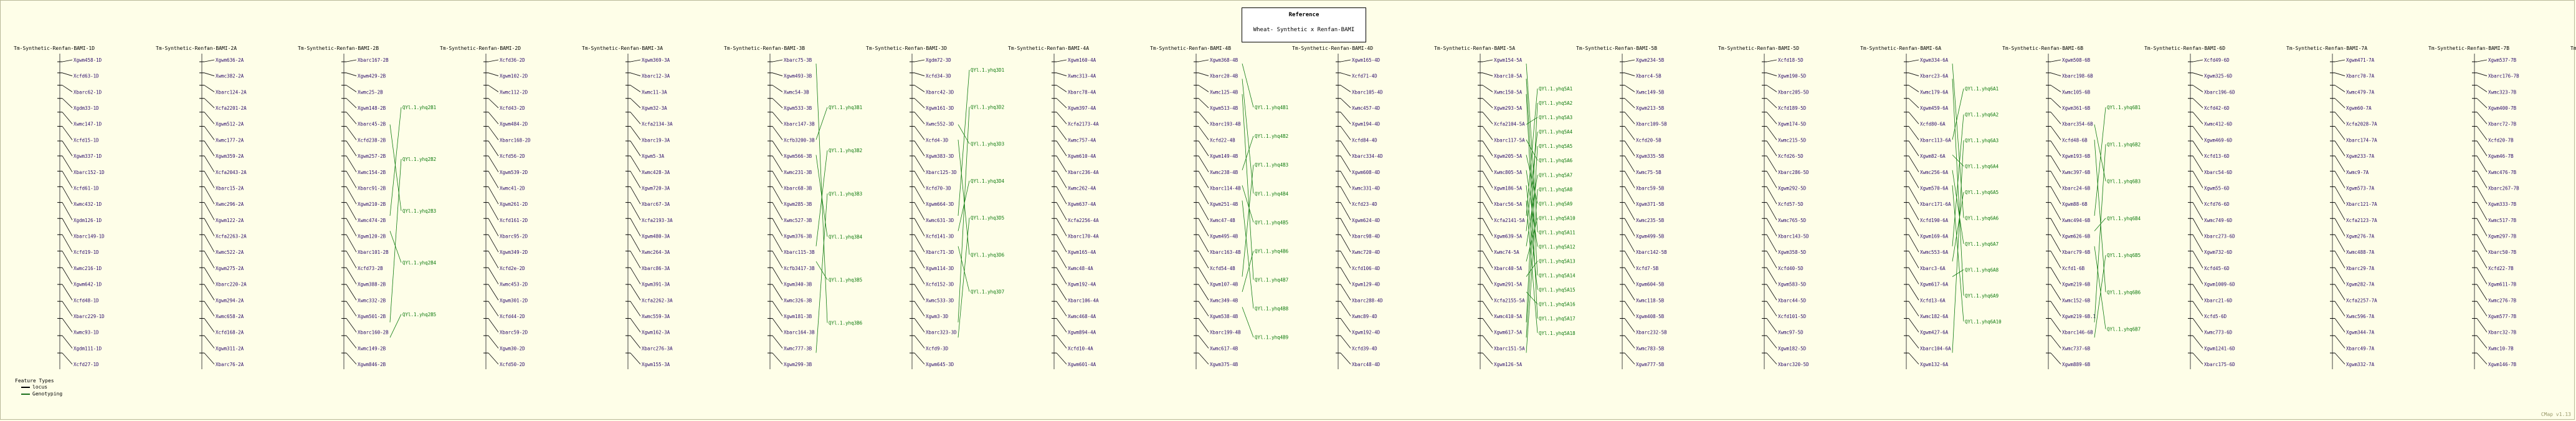 The image size is (2576, 421). I want to click on marker-label: Xgwm566-3B, so click(798, 156).